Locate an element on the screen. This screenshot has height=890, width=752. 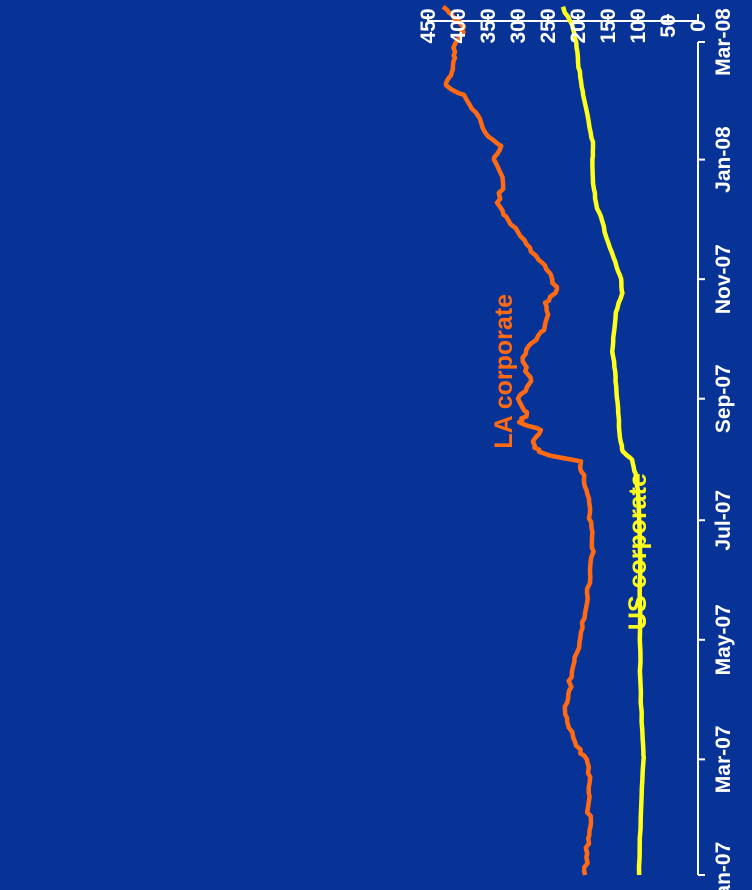
value-tick-label: 100 is located at coordinates (638, 25).